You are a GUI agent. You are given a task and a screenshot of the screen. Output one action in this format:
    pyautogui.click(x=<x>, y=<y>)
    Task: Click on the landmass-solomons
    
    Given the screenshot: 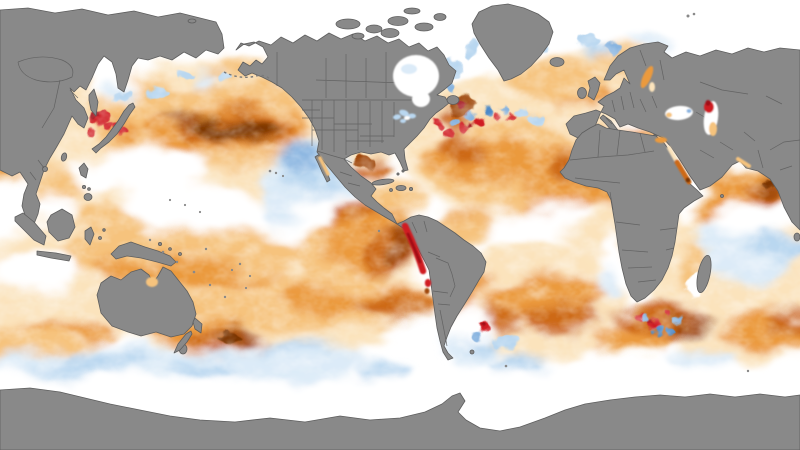 What is the action you would take?
    pyautogui.click(x=170, y=249)
    